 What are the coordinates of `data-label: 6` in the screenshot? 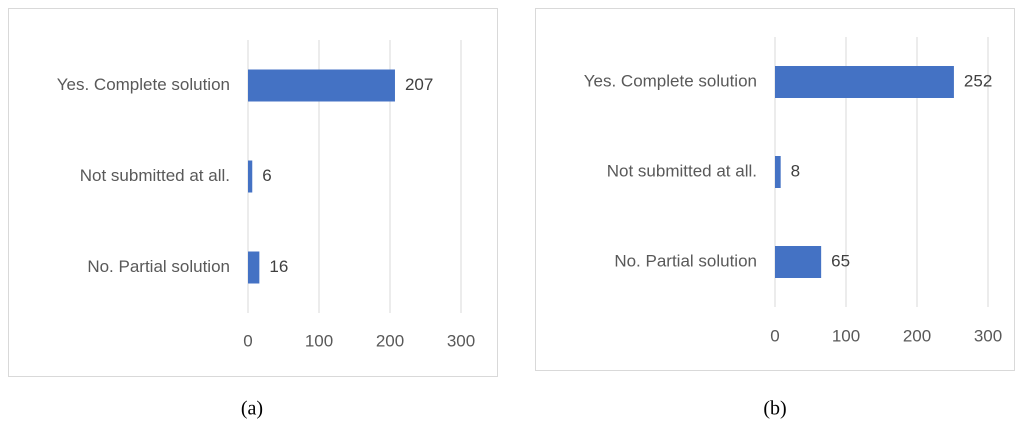 It's located at (266, 175).